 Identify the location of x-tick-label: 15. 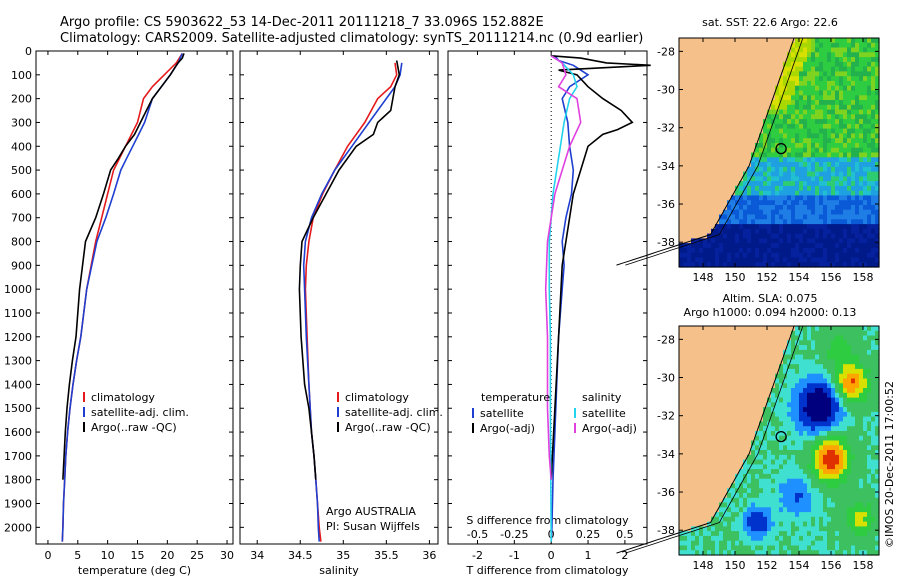
(137, 555).